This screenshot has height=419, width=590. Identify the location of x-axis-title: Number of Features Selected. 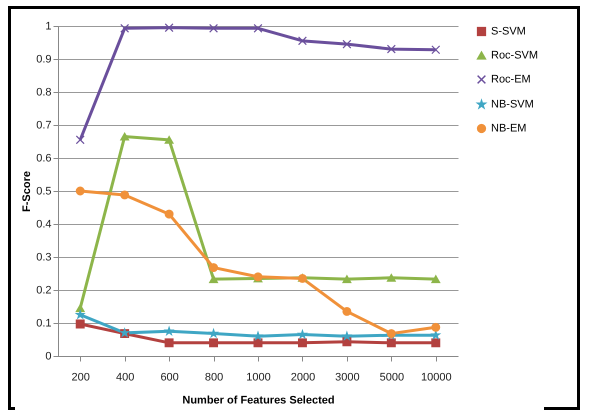
(258, 400).